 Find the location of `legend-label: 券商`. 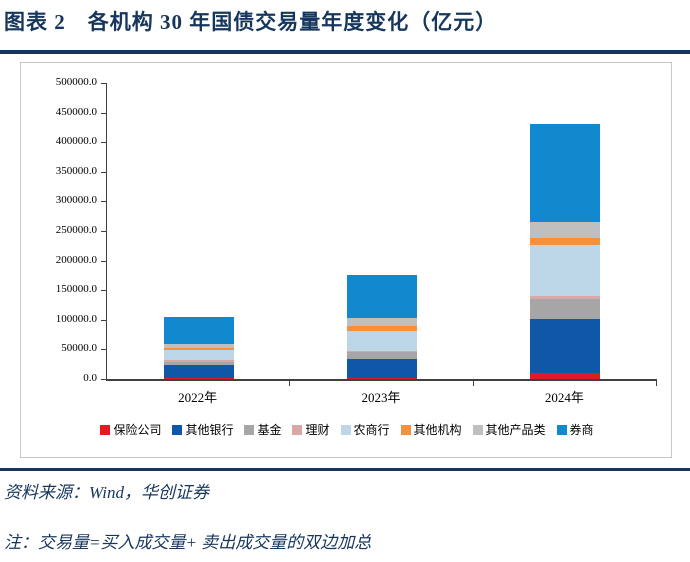

legend-label: 券商 is located at coordinates (581, 430).